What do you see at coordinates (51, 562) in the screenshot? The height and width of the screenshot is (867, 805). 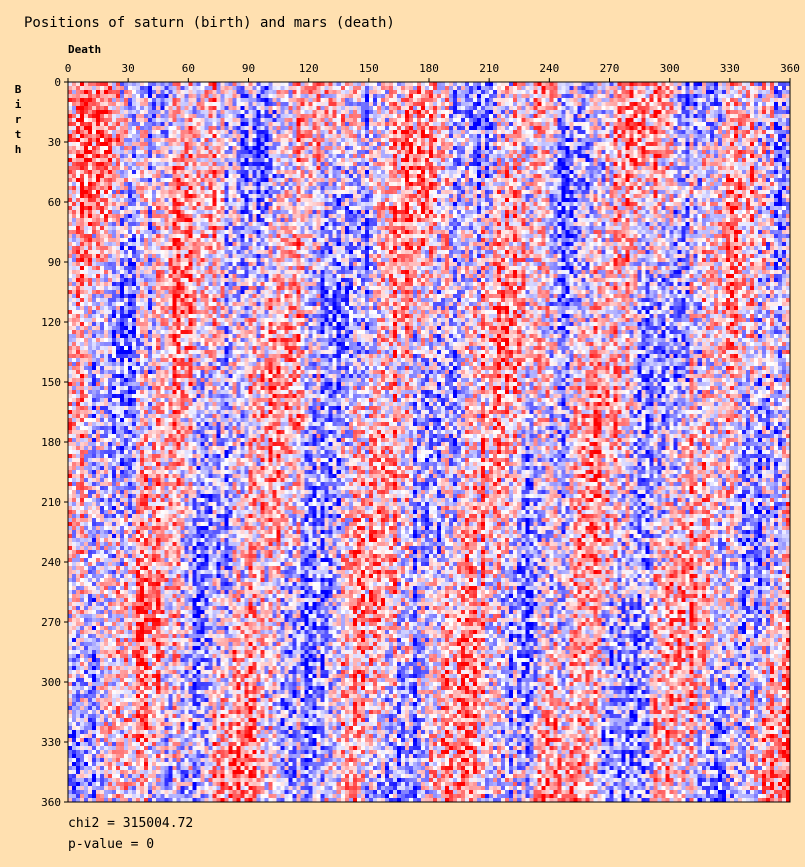 I see `y-tick-label: 240` at bounding box center [51, 562].